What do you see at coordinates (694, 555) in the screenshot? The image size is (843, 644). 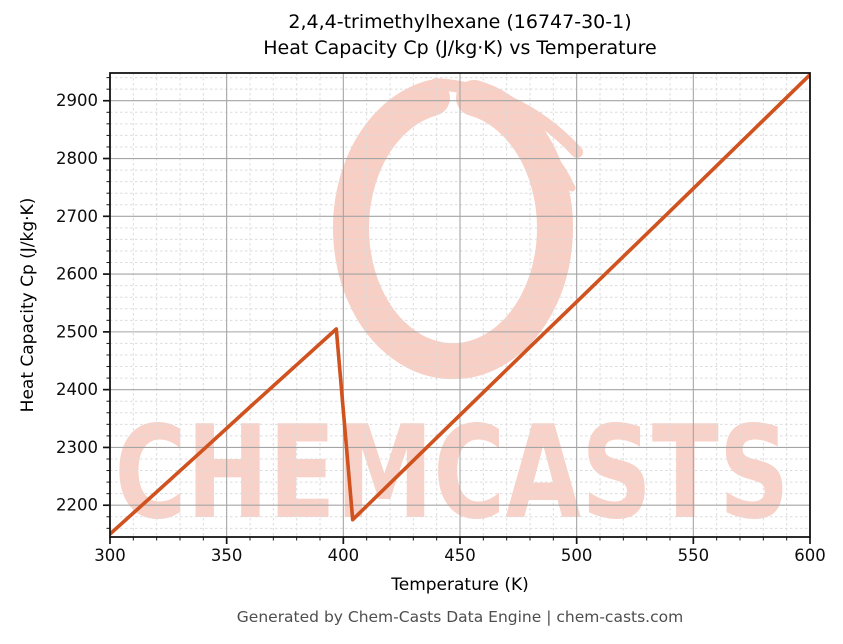 I see `x-tick-label-5: 550` at bounding box center [694, 555].